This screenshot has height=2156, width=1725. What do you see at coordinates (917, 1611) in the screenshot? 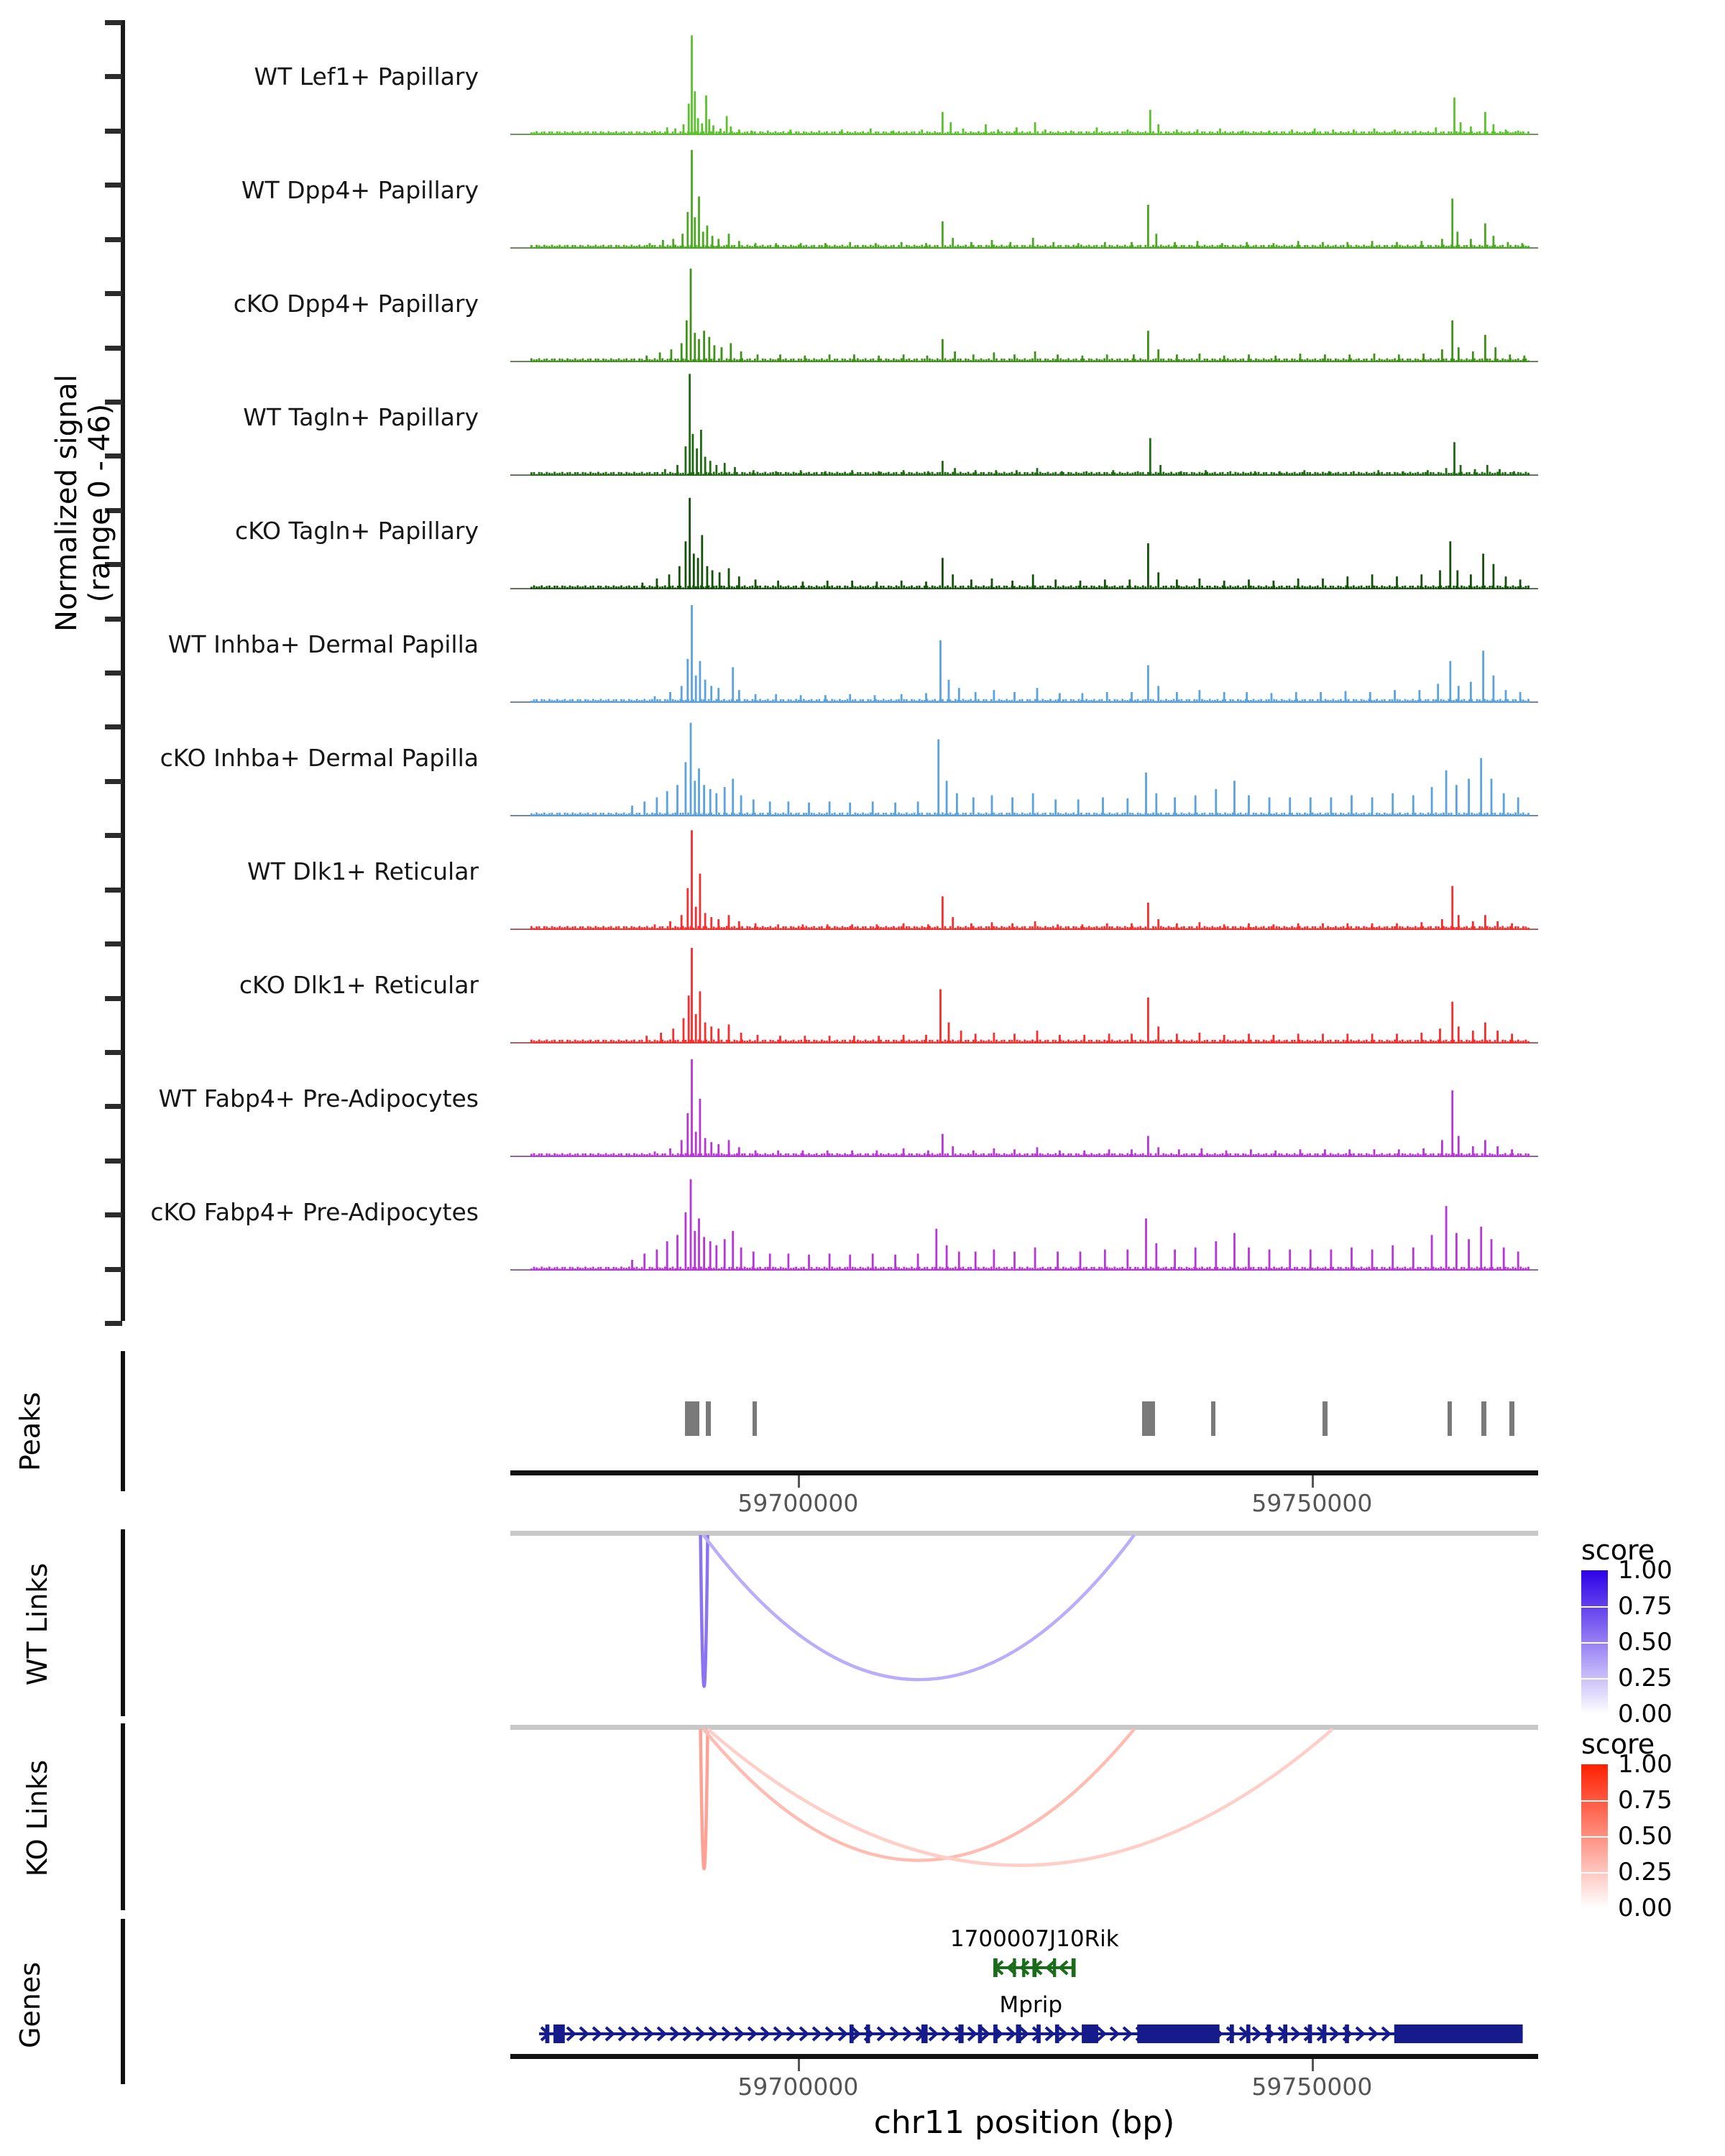
I see `wt-links-arcs` at bounding box center [917, 1611].